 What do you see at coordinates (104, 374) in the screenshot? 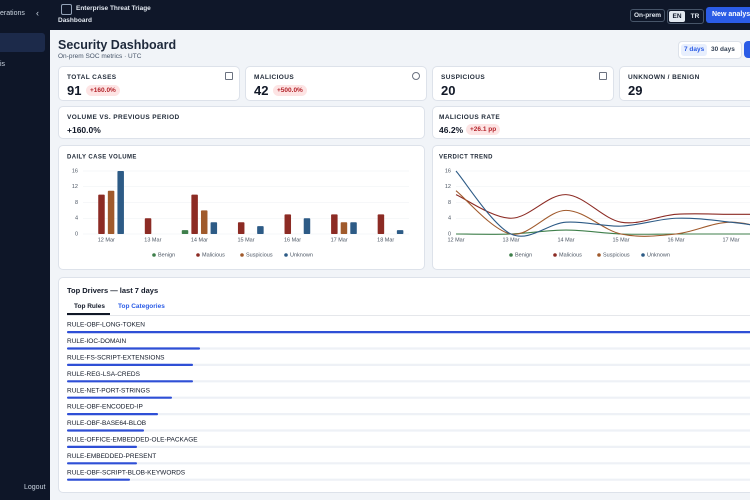
I see `rule-name: RULE-REG-LSA-CREDS` at bounding box center [104, 374].